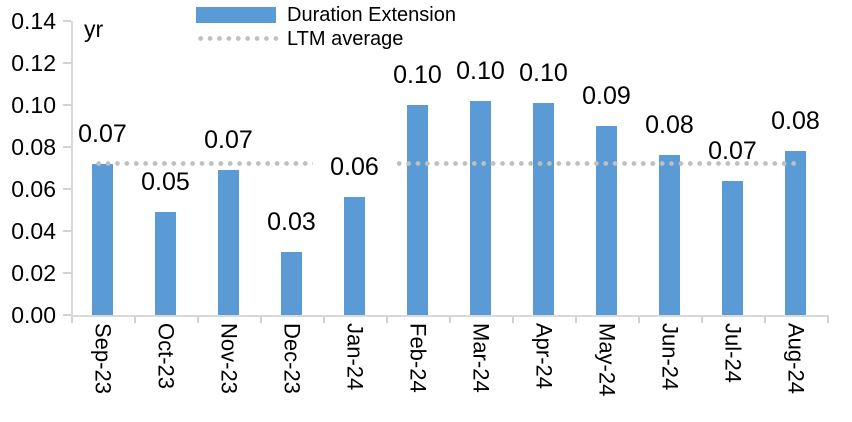  Describe the element at coordinates (103, 358) in the screenshot. I see `x-tick-label: Sep-23` at that location.